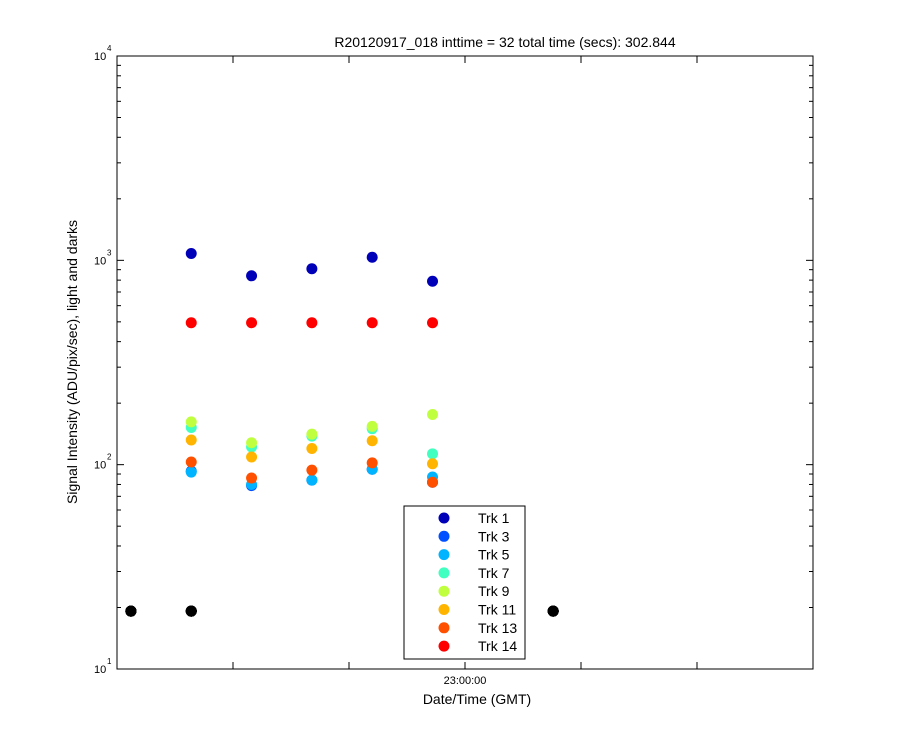 The image size is (900, 750). Describe the element at coordinates (477, 699) in the screenshot. I see `x-axis-label: Date/Time (GMT)` at that location.